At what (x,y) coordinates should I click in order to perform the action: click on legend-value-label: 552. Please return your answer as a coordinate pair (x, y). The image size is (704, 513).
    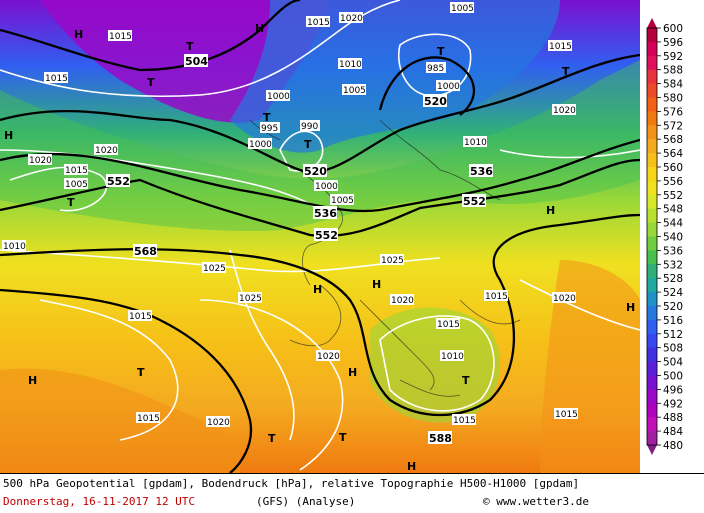
    Looking at the image, I should click on (673, 196).